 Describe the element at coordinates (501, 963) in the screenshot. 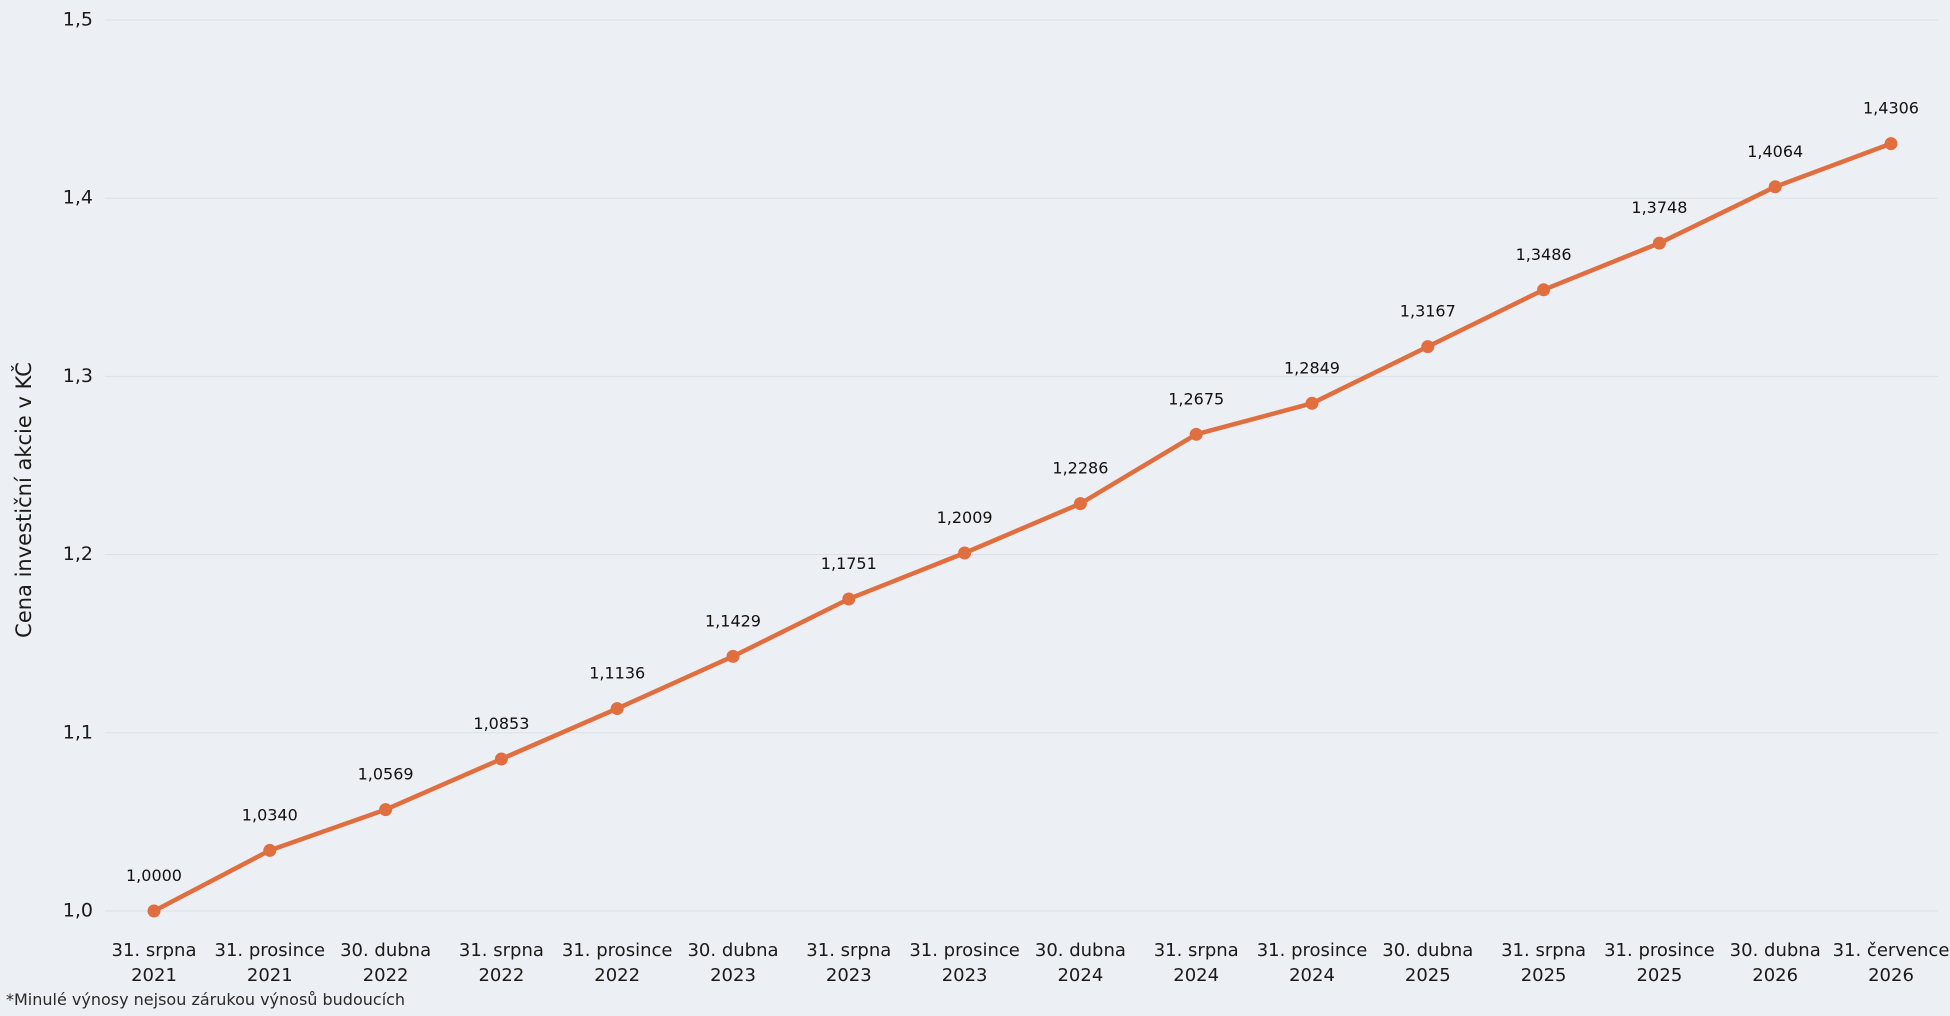

I see `x-tick-label: 31. srpna 2022` at that location.